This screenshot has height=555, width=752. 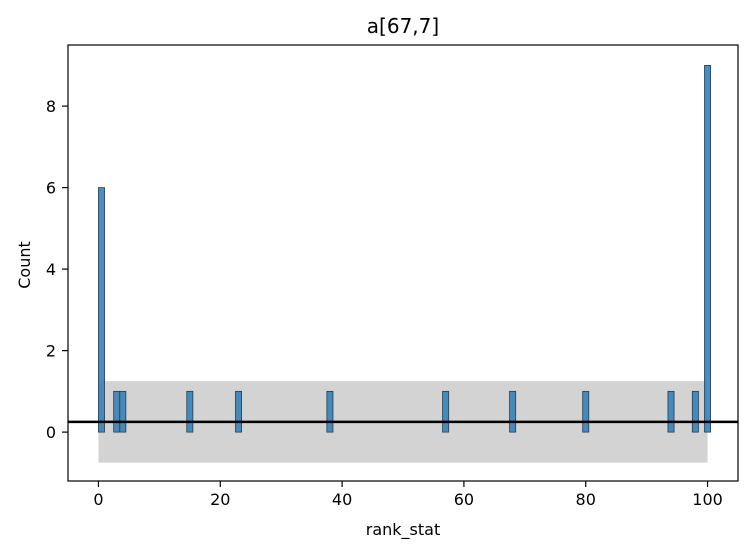 What do you see at coordinates (220, 499) in the screenshot?
I see `x-tick-label-20: 20` at bounding box center [220, 499].